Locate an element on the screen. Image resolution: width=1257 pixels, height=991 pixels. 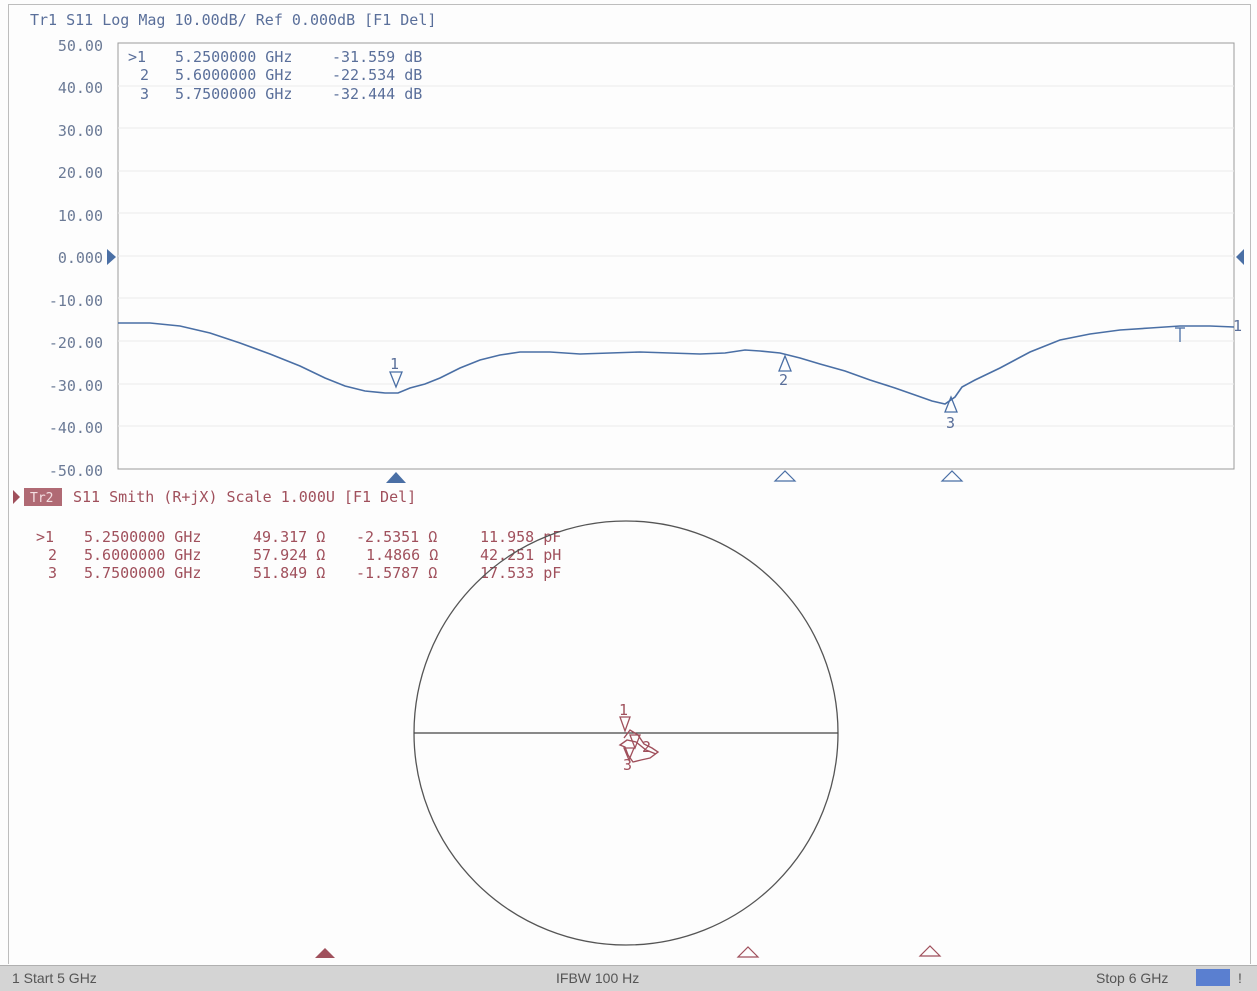
channel-status-badge is located at coordinates (1213, 977).